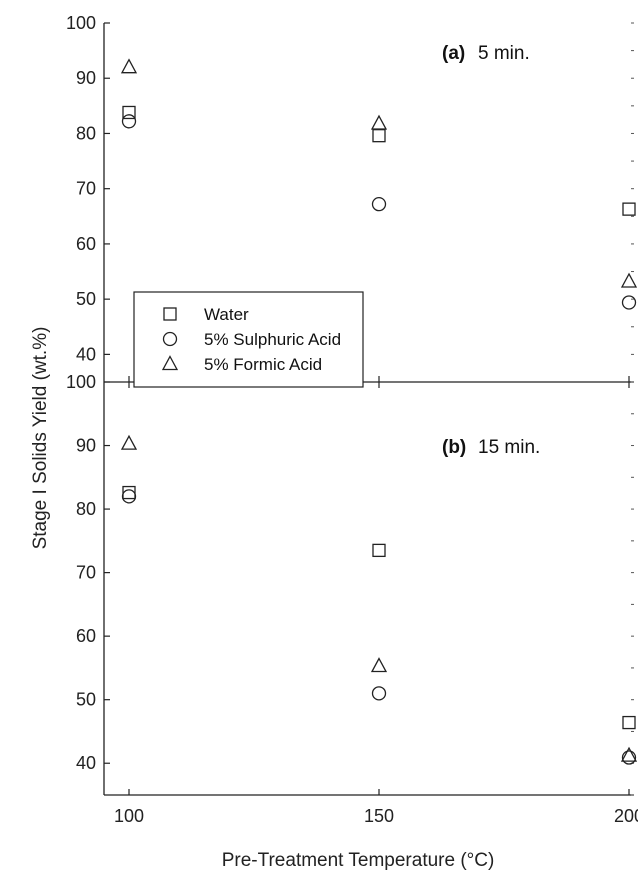  I want to click on panel-label: (a), so click(453, 53).